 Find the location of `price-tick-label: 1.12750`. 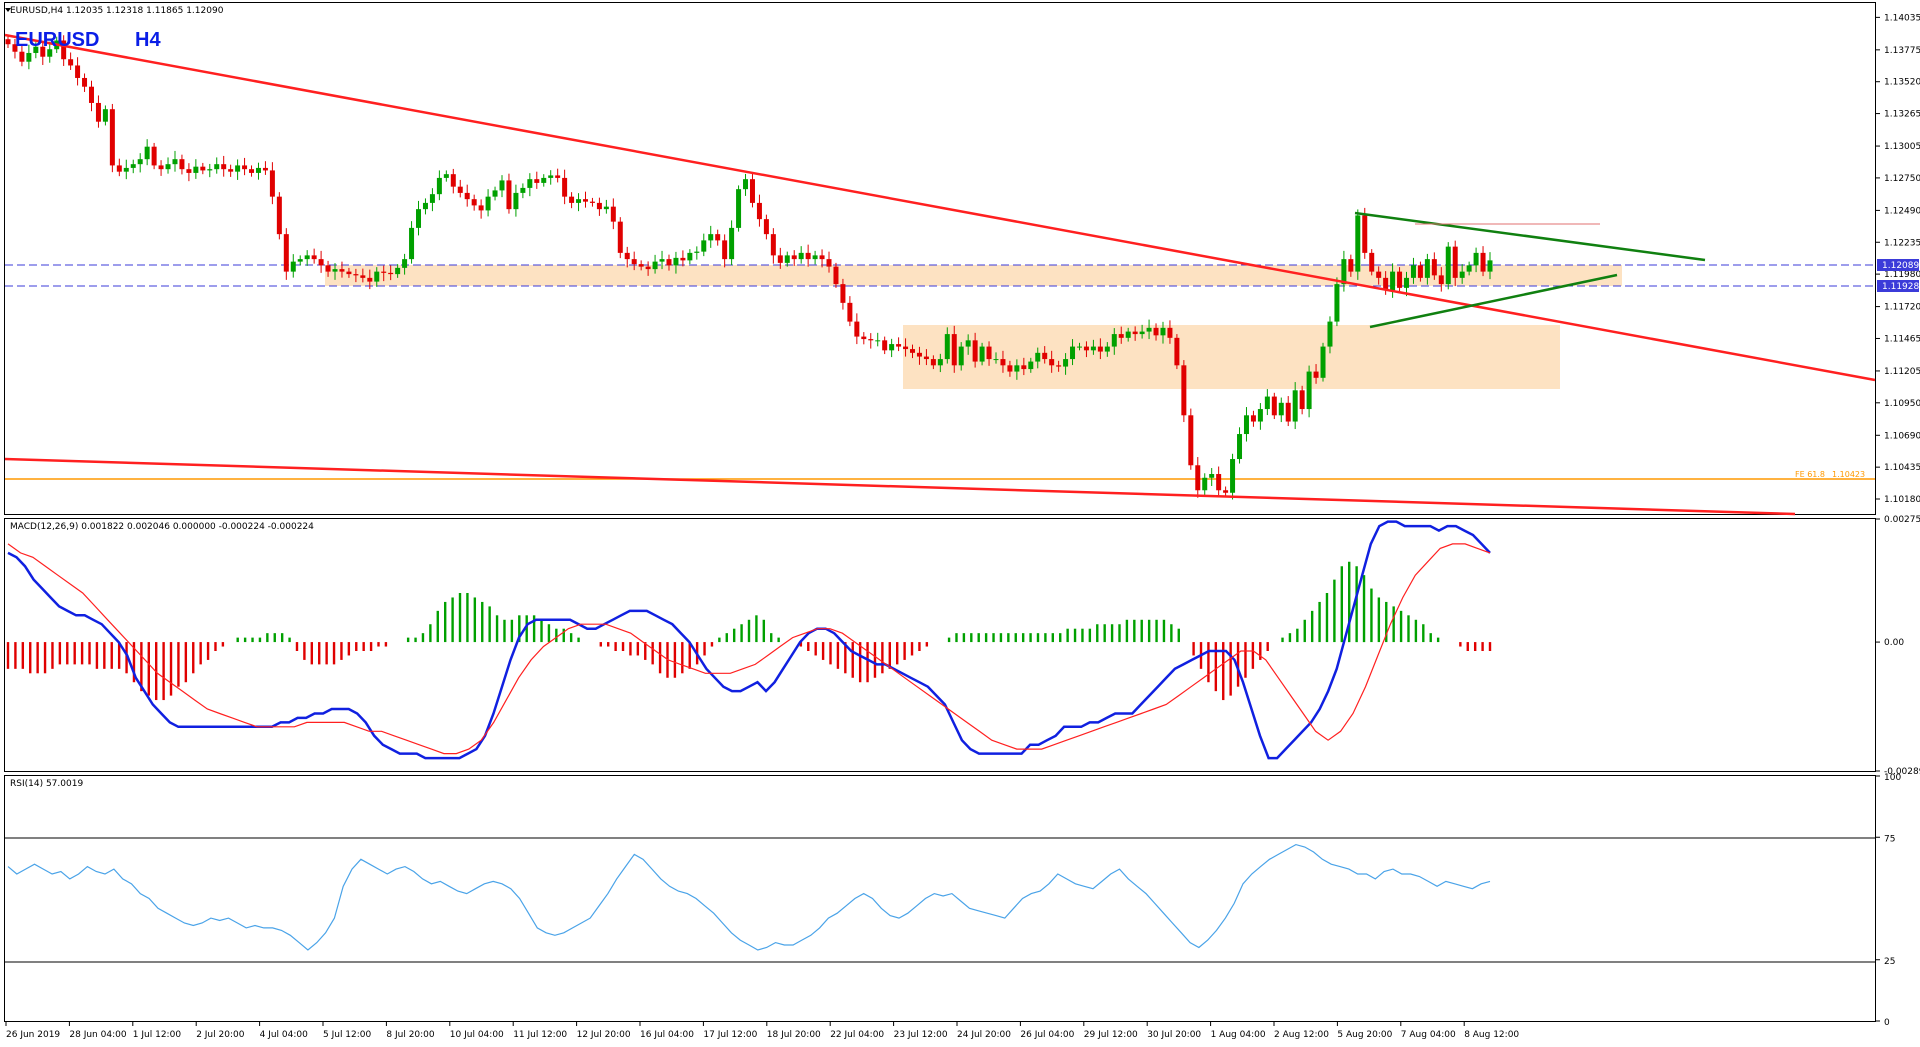

price-tick-label: 1.12750 is located at coordinates (1902, 179).